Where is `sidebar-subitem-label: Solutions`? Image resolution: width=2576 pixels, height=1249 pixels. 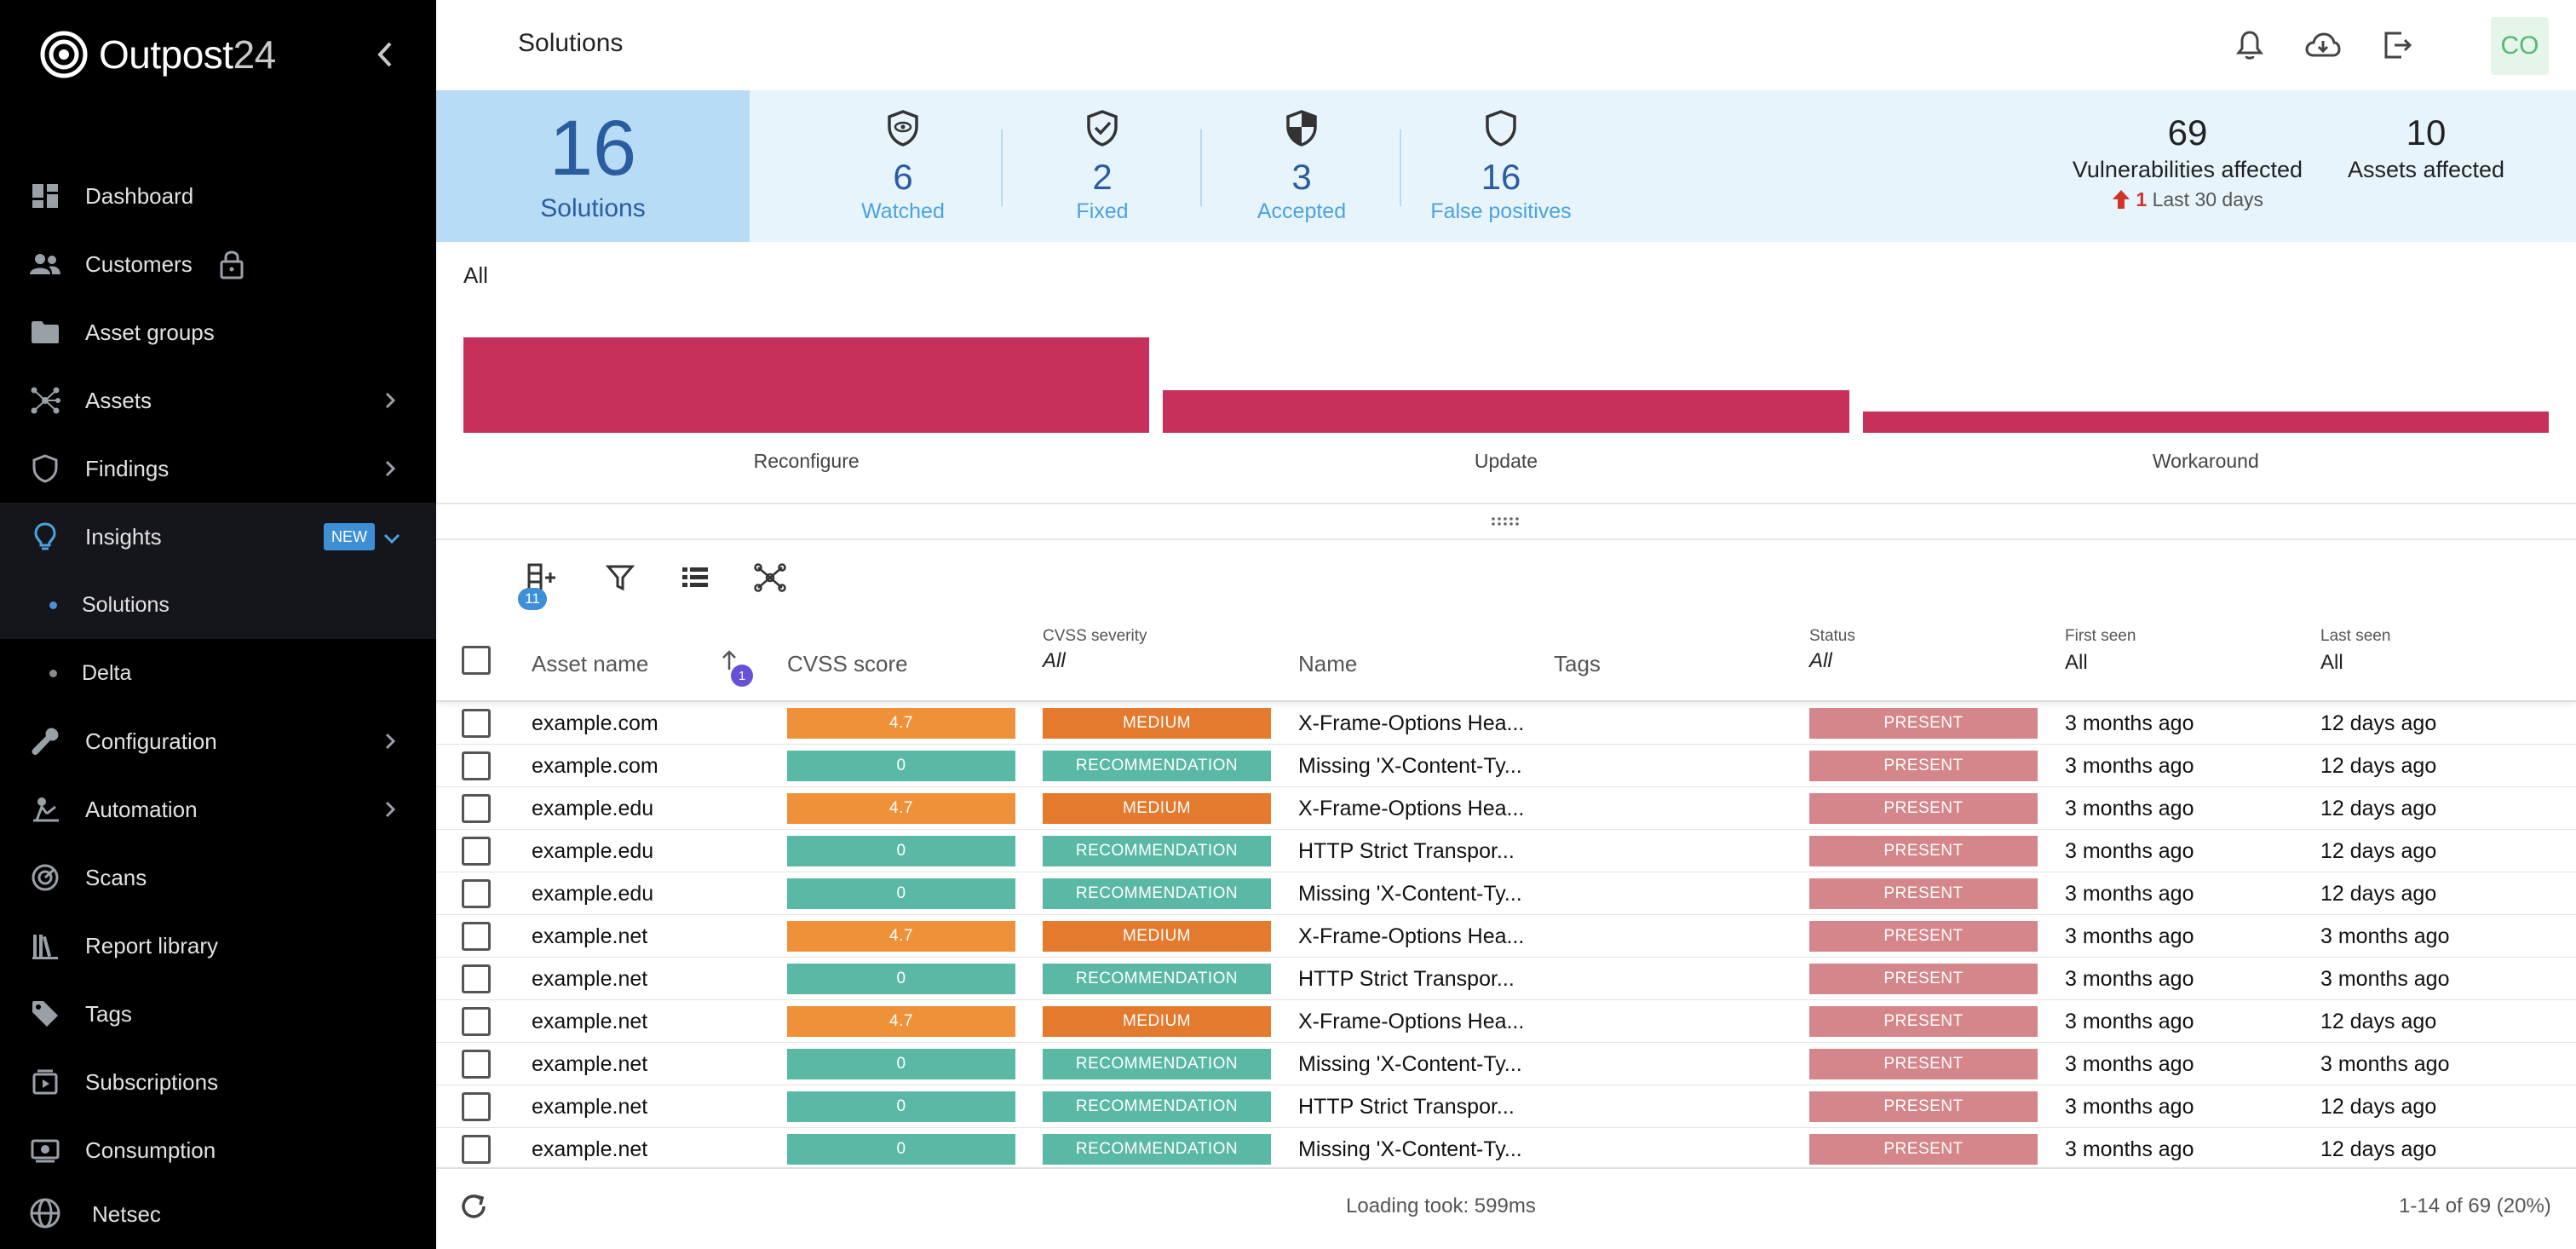
sidebar-subitem-label: Solutions is located at coordinates (126, 604).